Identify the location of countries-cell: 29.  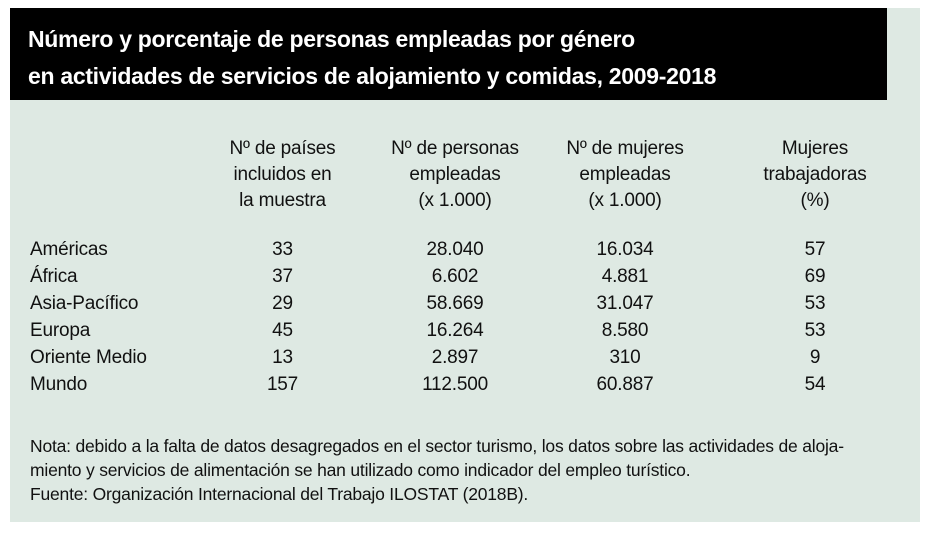
(282, 303).